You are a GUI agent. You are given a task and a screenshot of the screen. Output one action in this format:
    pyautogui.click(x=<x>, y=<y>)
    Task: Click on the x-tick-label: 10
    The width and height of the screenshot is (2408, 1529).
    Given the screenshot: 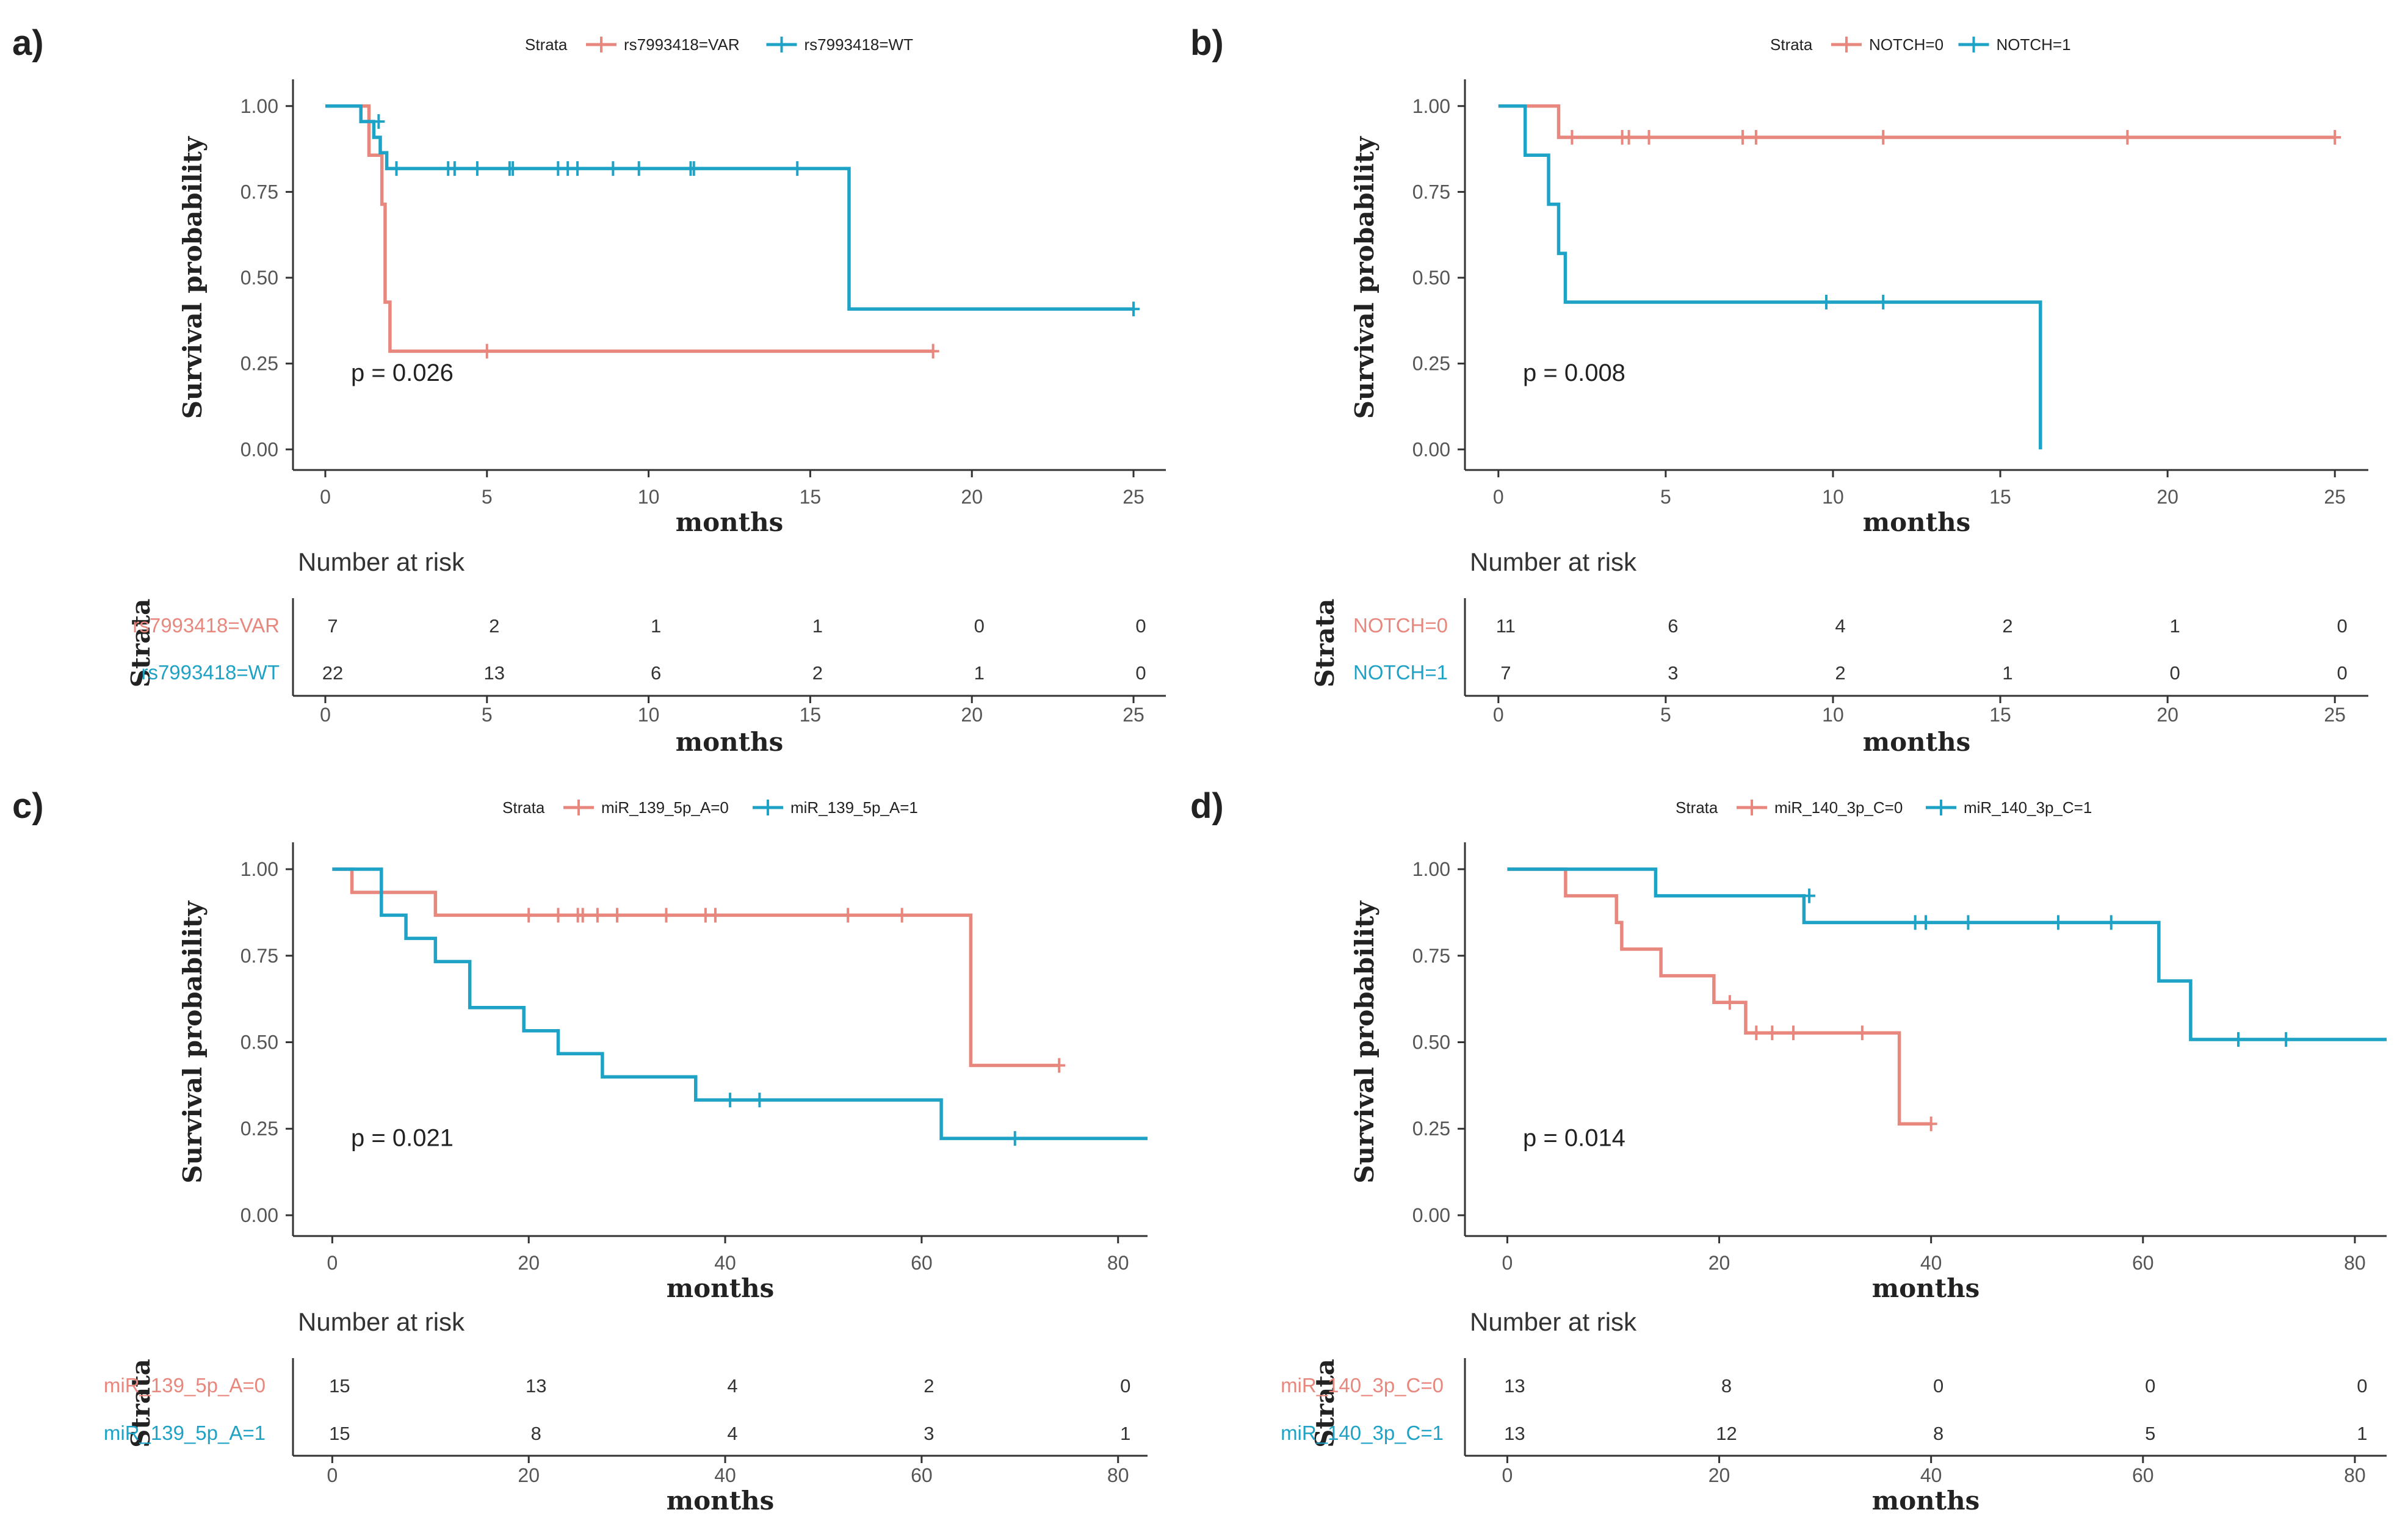 What is the action you would take?
    pyautogui.click(x=1833, y=497)
    